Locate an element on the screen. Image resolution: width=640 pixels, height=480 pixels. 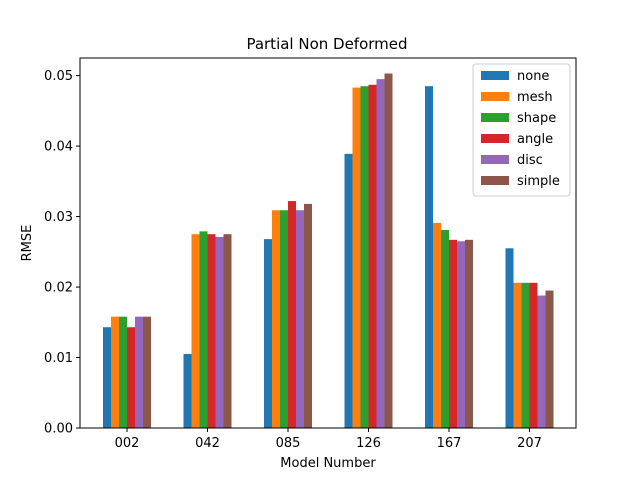
legend-label-disc: disc is located at coordinates (530, 160).